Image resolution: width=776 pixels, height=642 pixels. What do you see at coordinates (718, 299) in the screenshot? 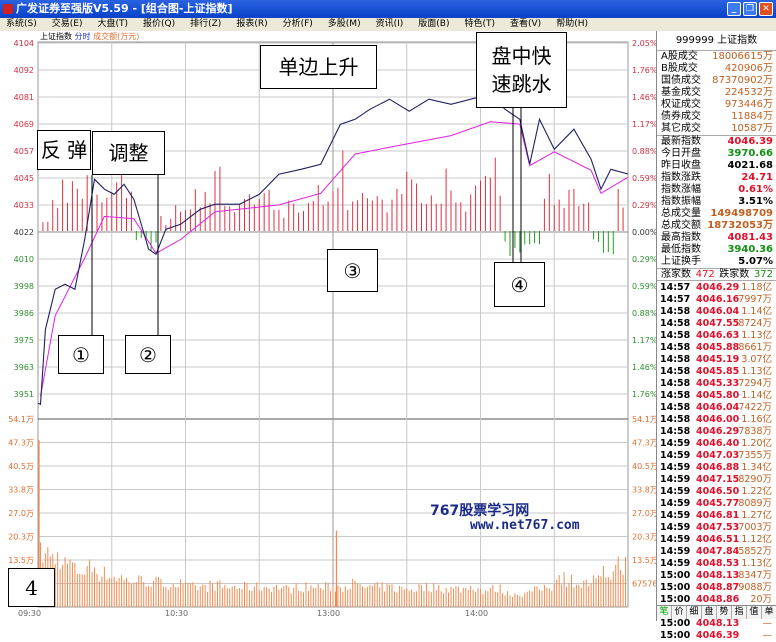
I see `tick-price: 4046.16` at bounding box center [718, 299].